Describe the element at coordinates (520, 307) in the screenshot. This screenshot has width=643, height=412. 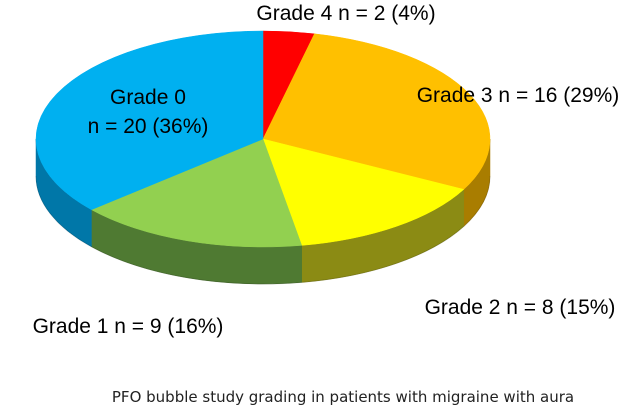
I see `slice-label-2: Grade 2 n = 8 (15%)` at that location.